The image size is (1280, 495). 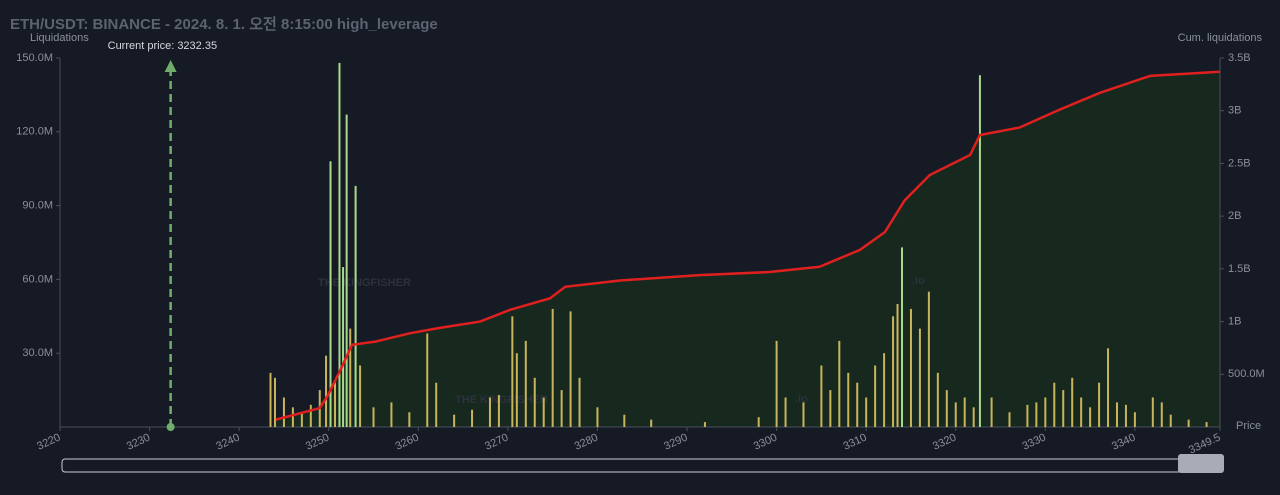 What do you see at coordinates (1234, 216) in the screenshot?
I see `y2-tick-label: 2B` at bounding box center [1234, 216].